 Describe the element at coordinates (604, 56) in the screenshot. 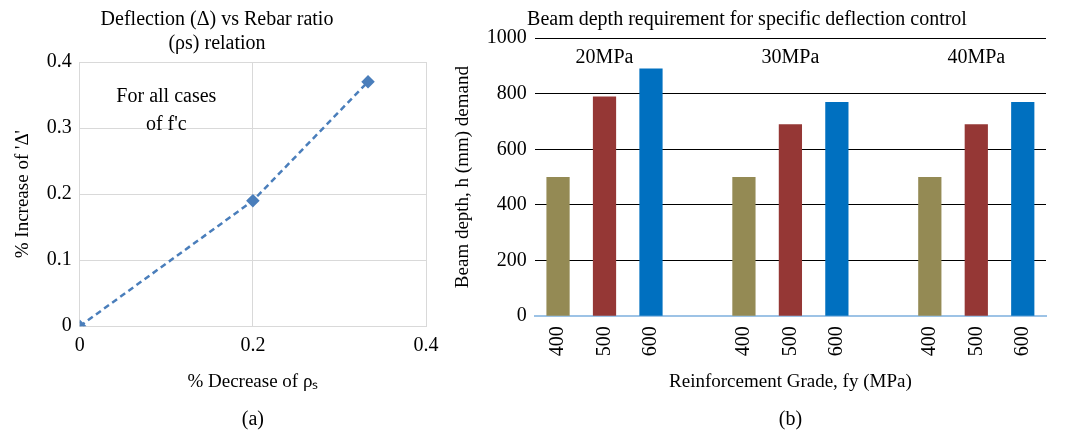

I see `annotation: 20MPa` at that location.